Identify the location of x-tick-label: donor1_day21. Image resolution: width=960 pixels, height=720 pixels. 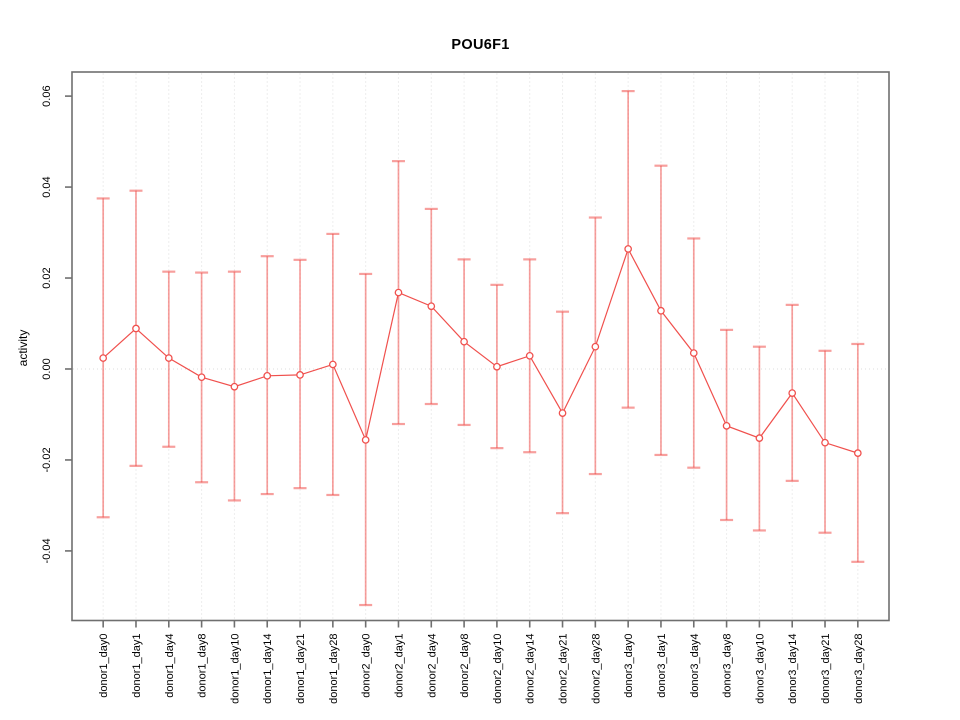
(301, 669).